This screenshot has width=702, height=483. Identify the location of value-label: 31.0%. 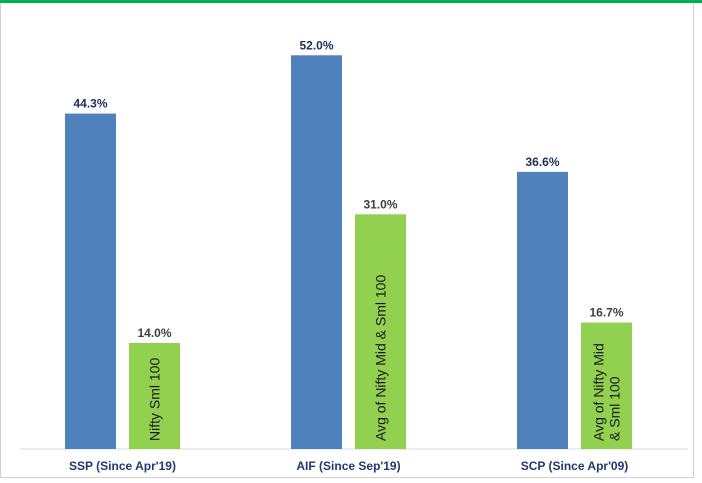
(380, 204).